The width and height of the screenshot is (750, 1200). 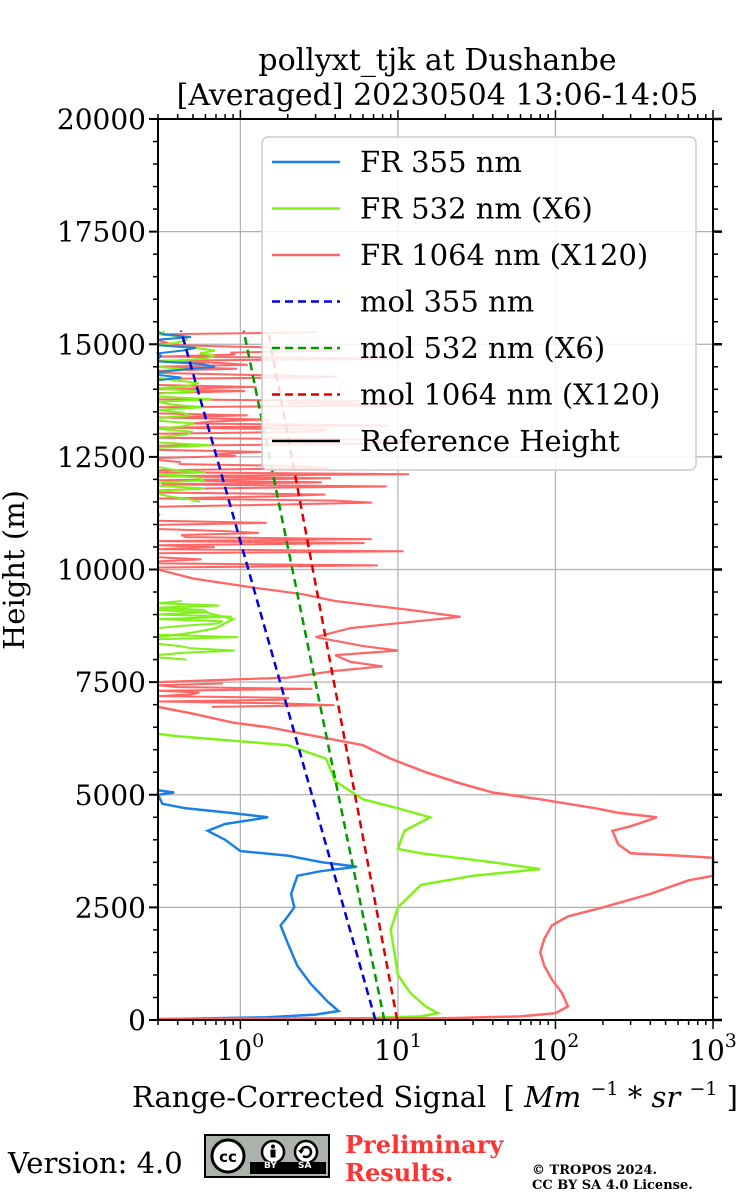 I want to click on x-axis-label-text: Range-Corrected Signal, so click(x=309, y=1097).